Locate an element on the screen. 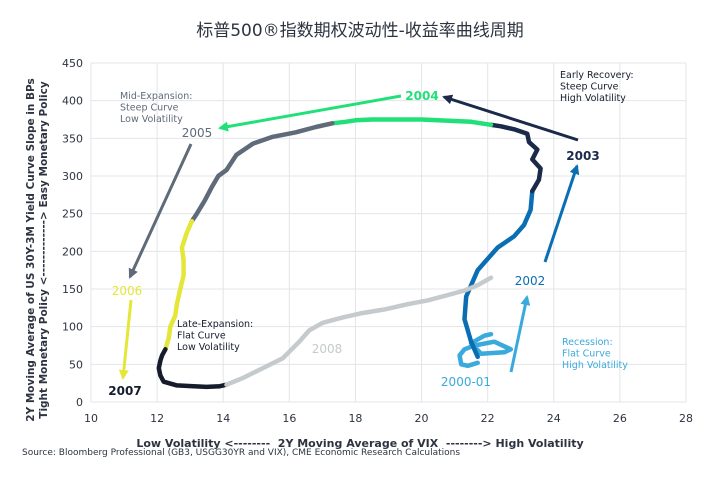 The image size is (720, 504). series-label-2004: 2004 is located at coordinates (421, 96).